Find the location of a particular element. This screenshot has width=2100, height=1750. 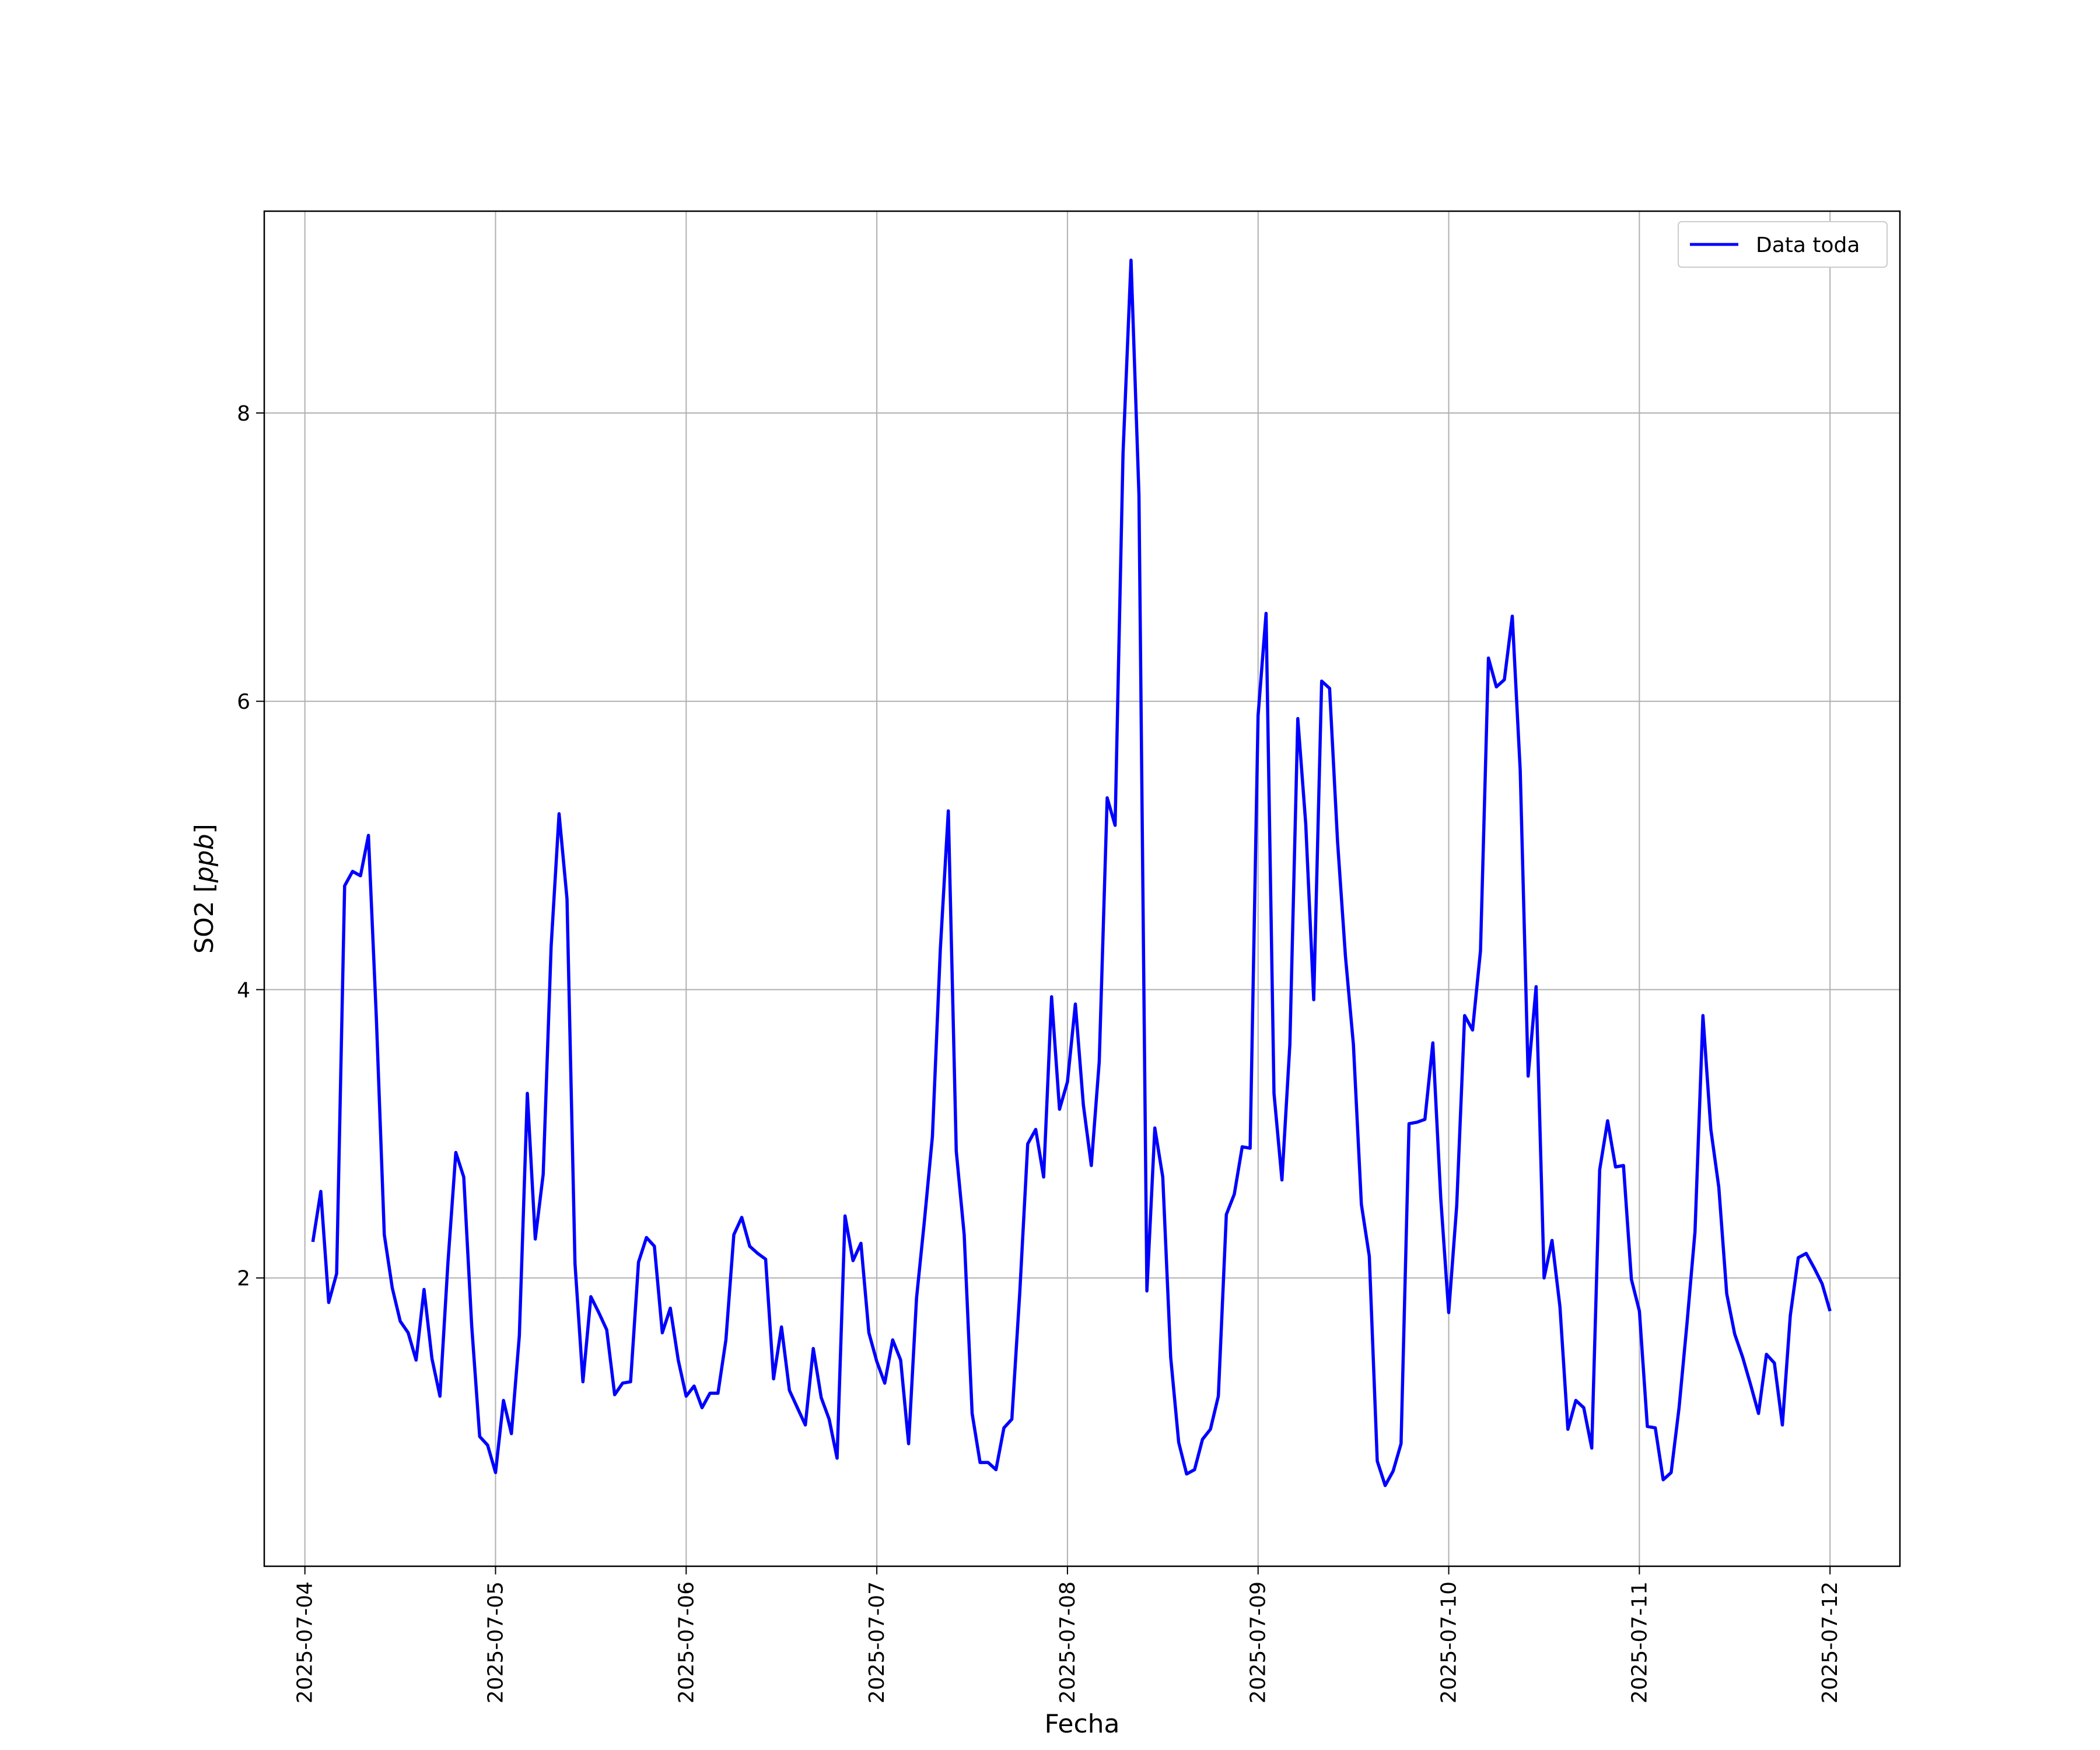

x-tick-label: 2025-07-10 is located at coordinates (1449, 1642).